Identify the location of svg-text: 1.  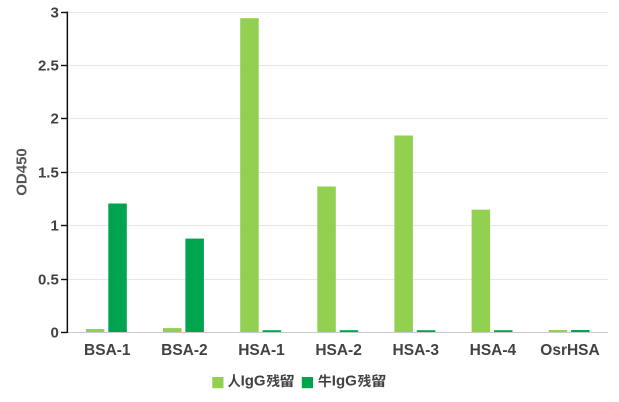
(54, 225).